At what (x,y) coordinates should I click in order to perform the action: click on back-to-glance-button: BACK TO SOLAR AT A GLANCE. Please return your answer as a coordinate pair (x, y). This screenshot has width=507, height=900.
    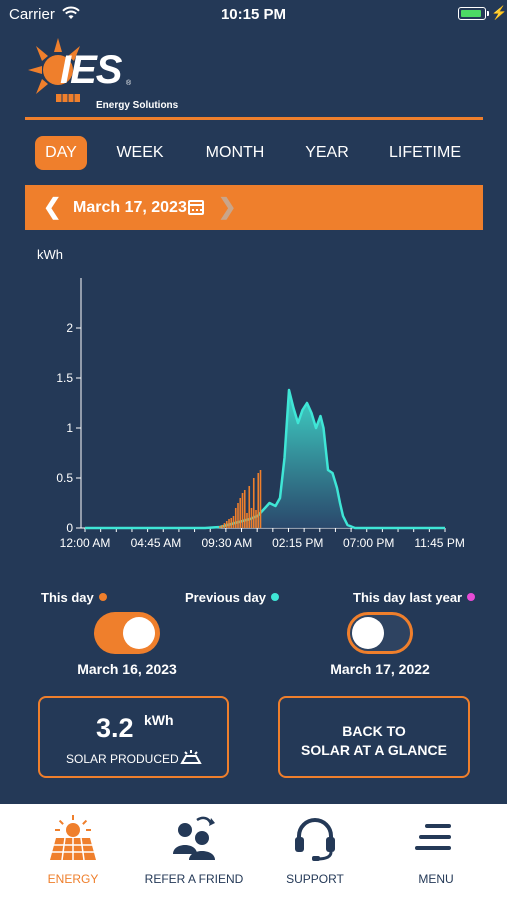
    Looking at the image, I should click on (374, 737).